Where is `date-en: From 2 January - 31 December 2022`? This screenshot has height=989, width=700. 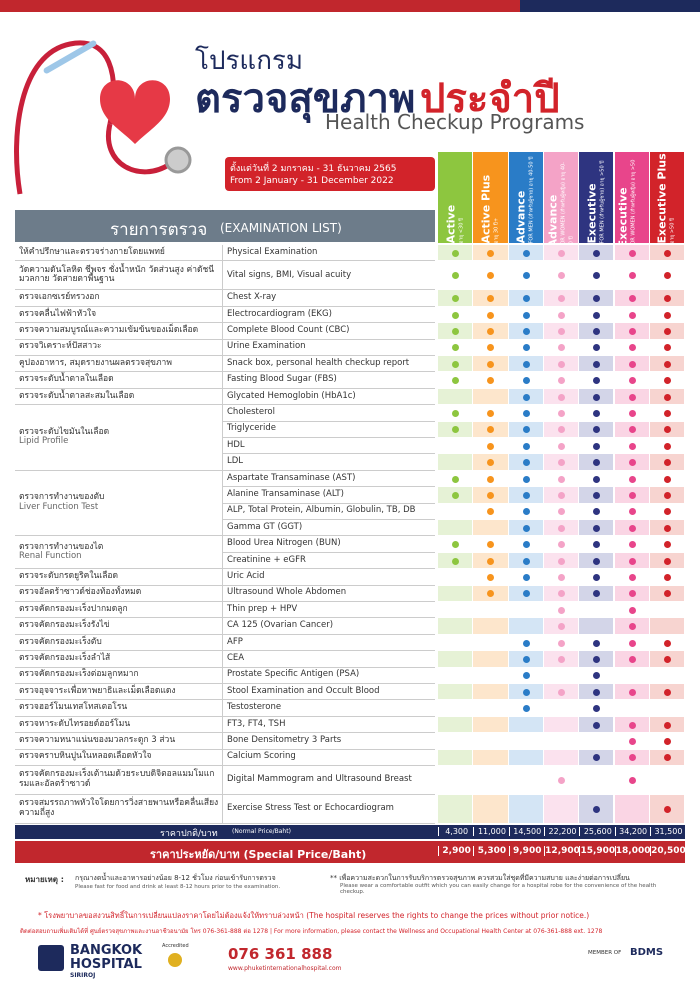 date-en: From 2 January - 31 December 2022 is located at coordinates (312, 181).